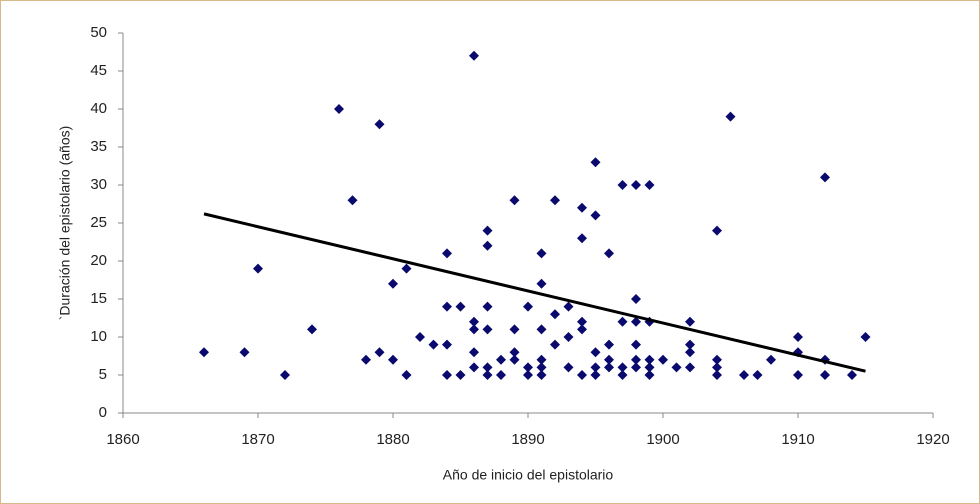 The height and width of the screenshot is (504, 980). I want to click on x-tick-label: 1870, so click(257, 439).